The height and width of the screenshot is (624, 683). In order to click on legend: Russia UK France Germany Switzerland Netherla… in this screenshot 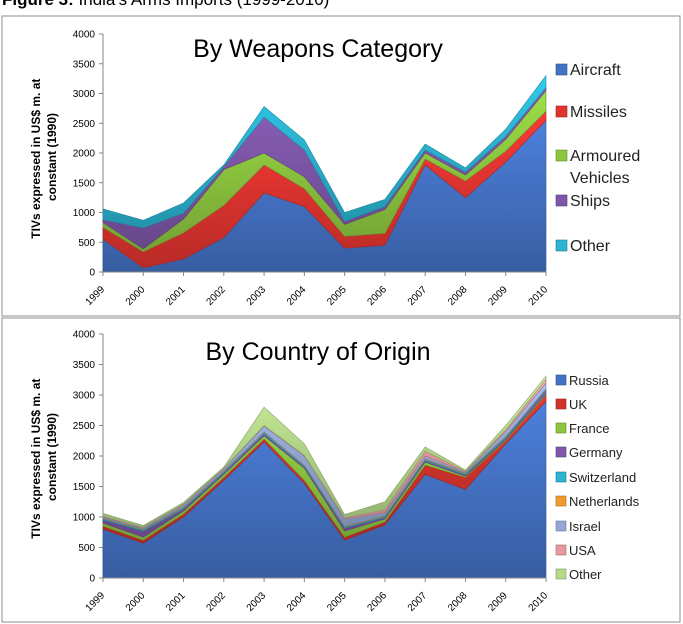, I will do `click(597, 477)`.